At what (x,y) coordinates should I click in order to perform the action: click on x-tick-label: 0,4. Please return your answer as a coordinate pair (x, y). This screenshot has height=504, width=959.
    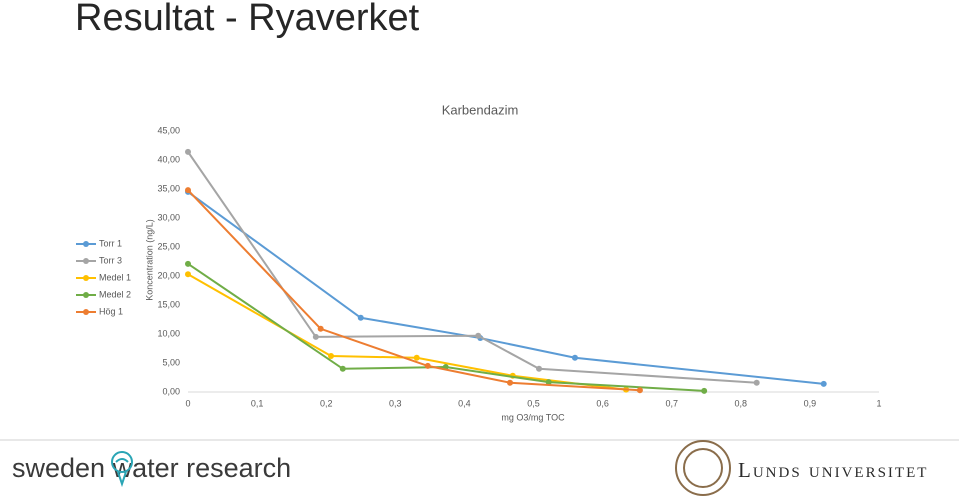
    Looking at the image, I should click on (464, 403).